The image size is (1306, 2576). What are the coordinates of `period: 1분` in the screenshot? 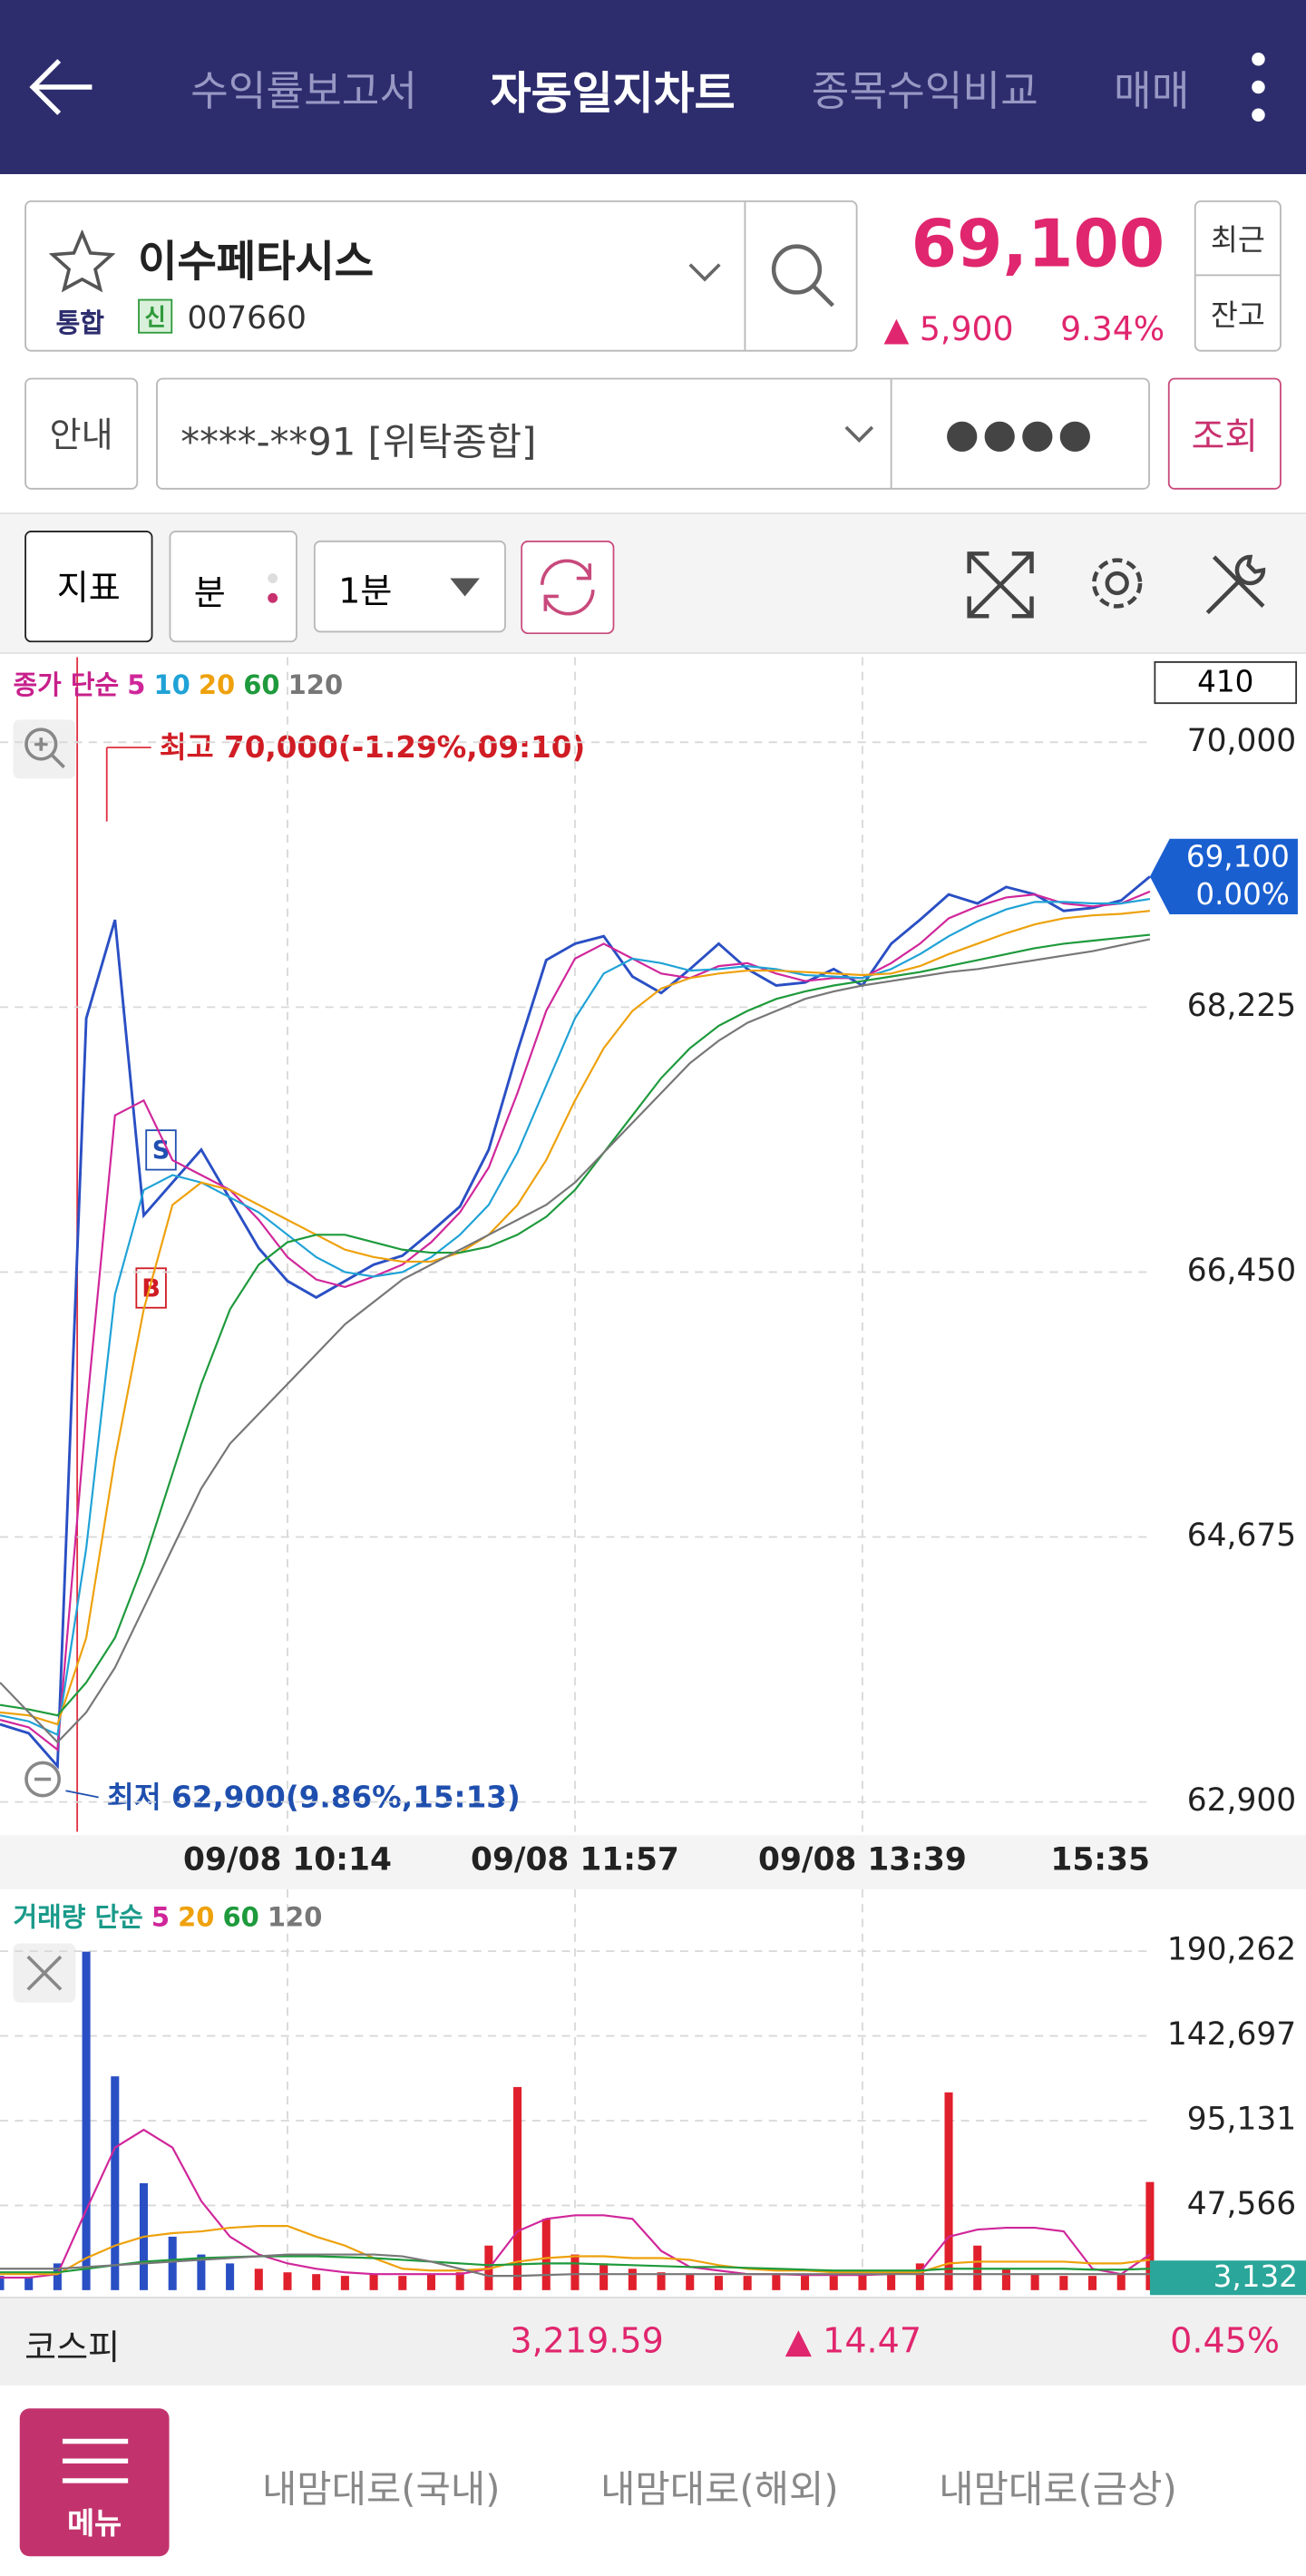 It's located at (365, 591).